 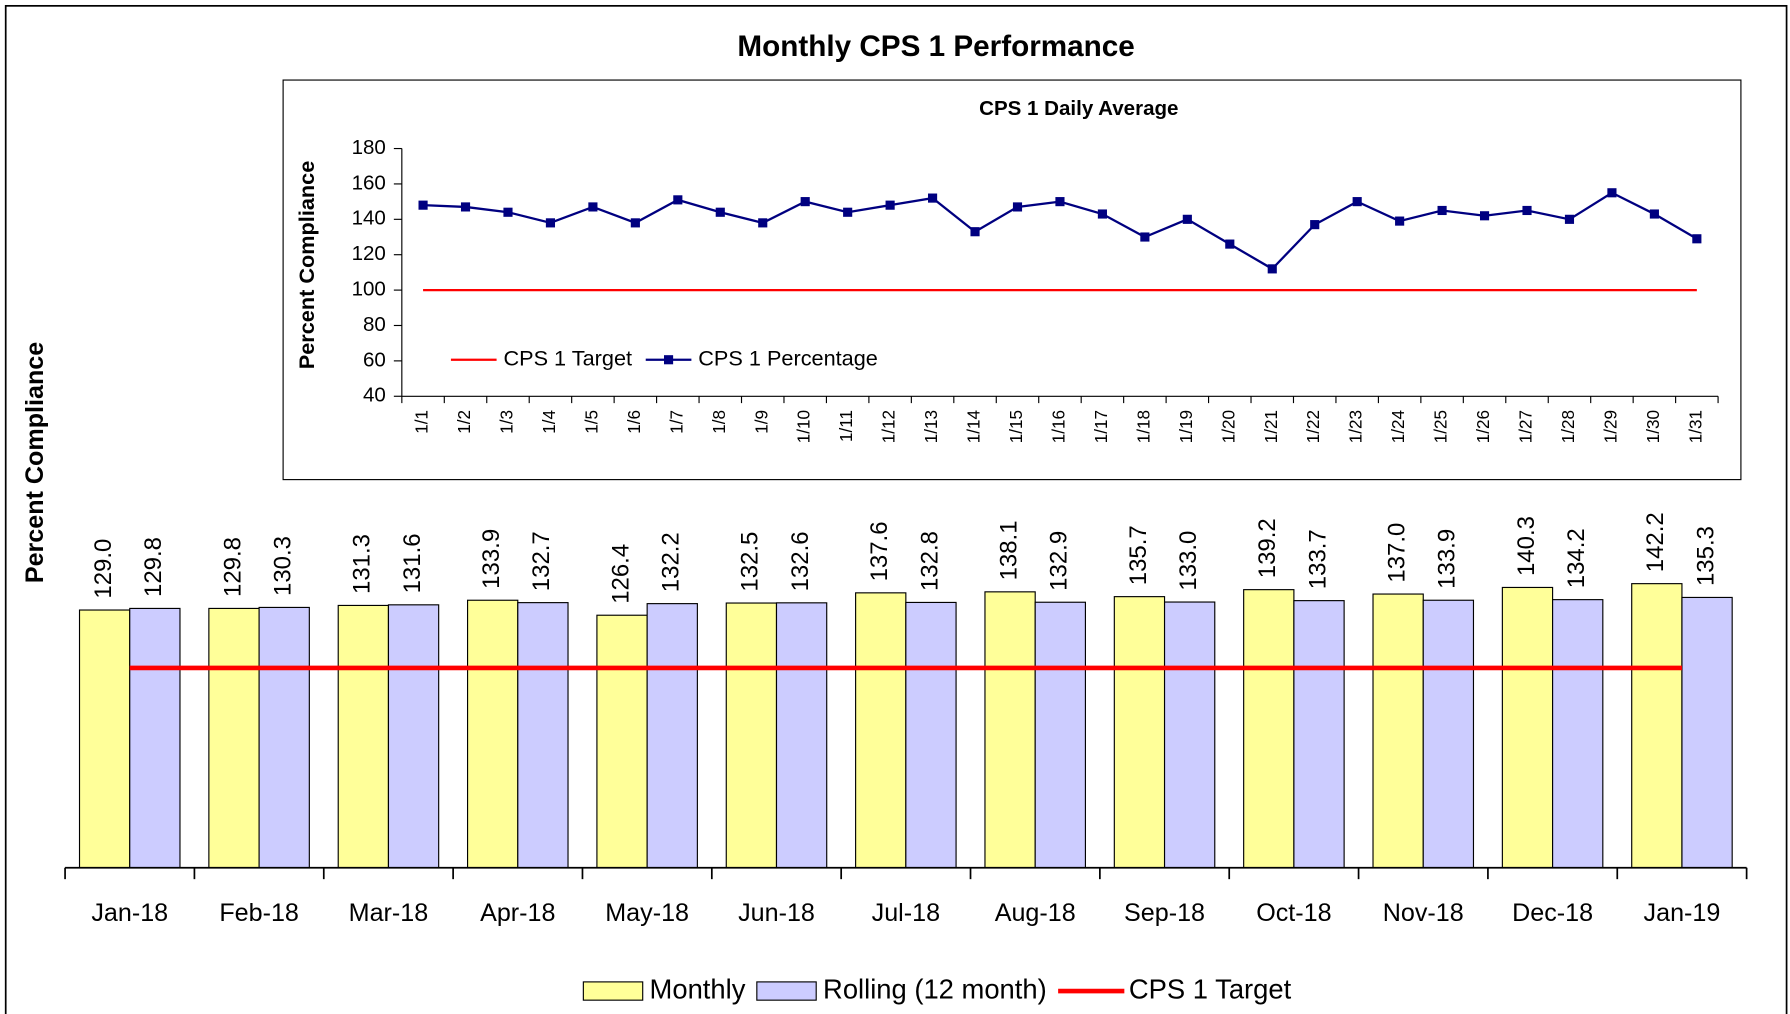 What do you see at coordinates (1398, 426) in the screenshot?
I see `x-tick-label: 1/24` at bounding box center [1398, 426].